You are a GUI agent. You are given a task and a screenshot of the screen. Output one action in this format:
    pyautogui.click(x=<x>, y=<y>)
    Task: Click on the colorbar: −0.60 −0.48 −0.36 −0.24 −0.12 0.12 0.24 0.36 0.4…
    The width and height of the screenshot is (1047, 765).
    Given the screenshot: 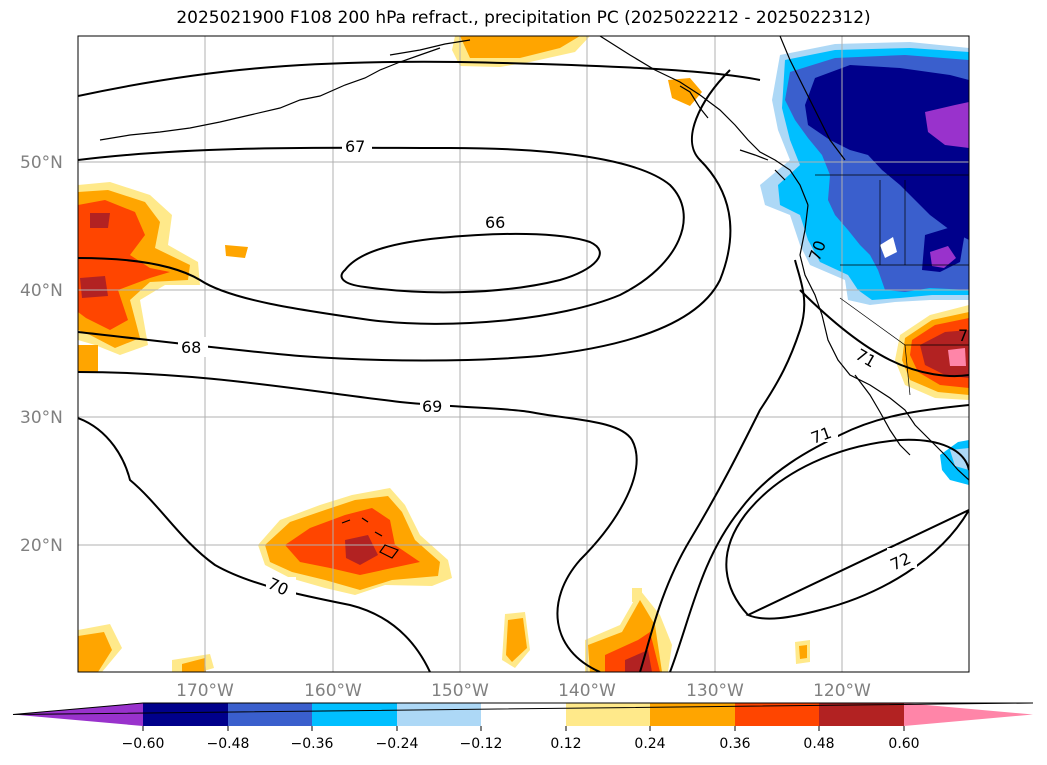 What is the action you would take?
    pyautogui.click(x=523, y=727)
    